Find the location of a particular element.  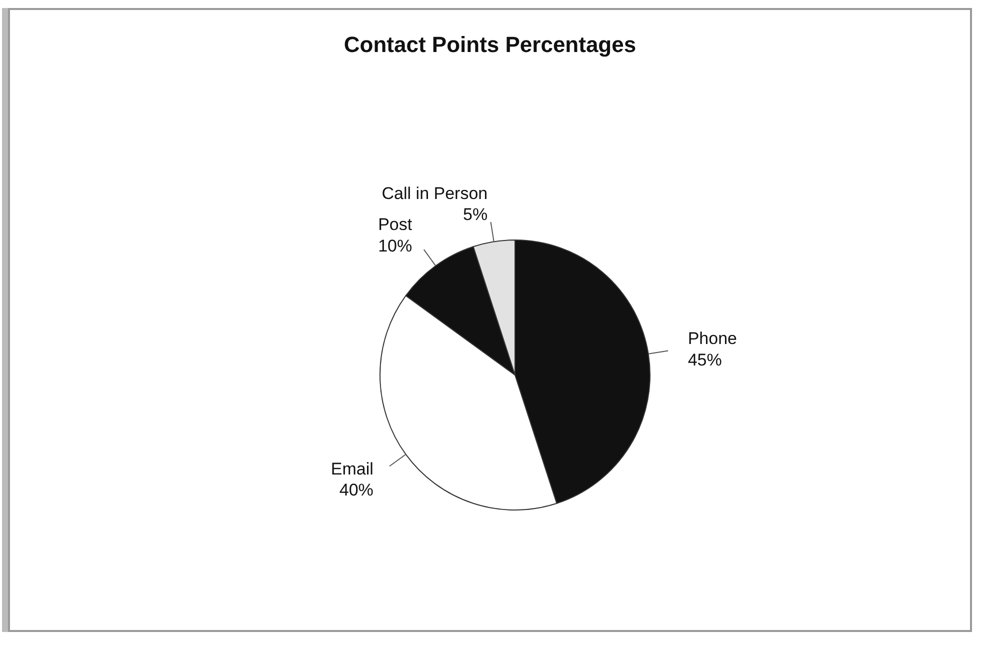

slice-label: Phone is located at coordinates (713, 338).